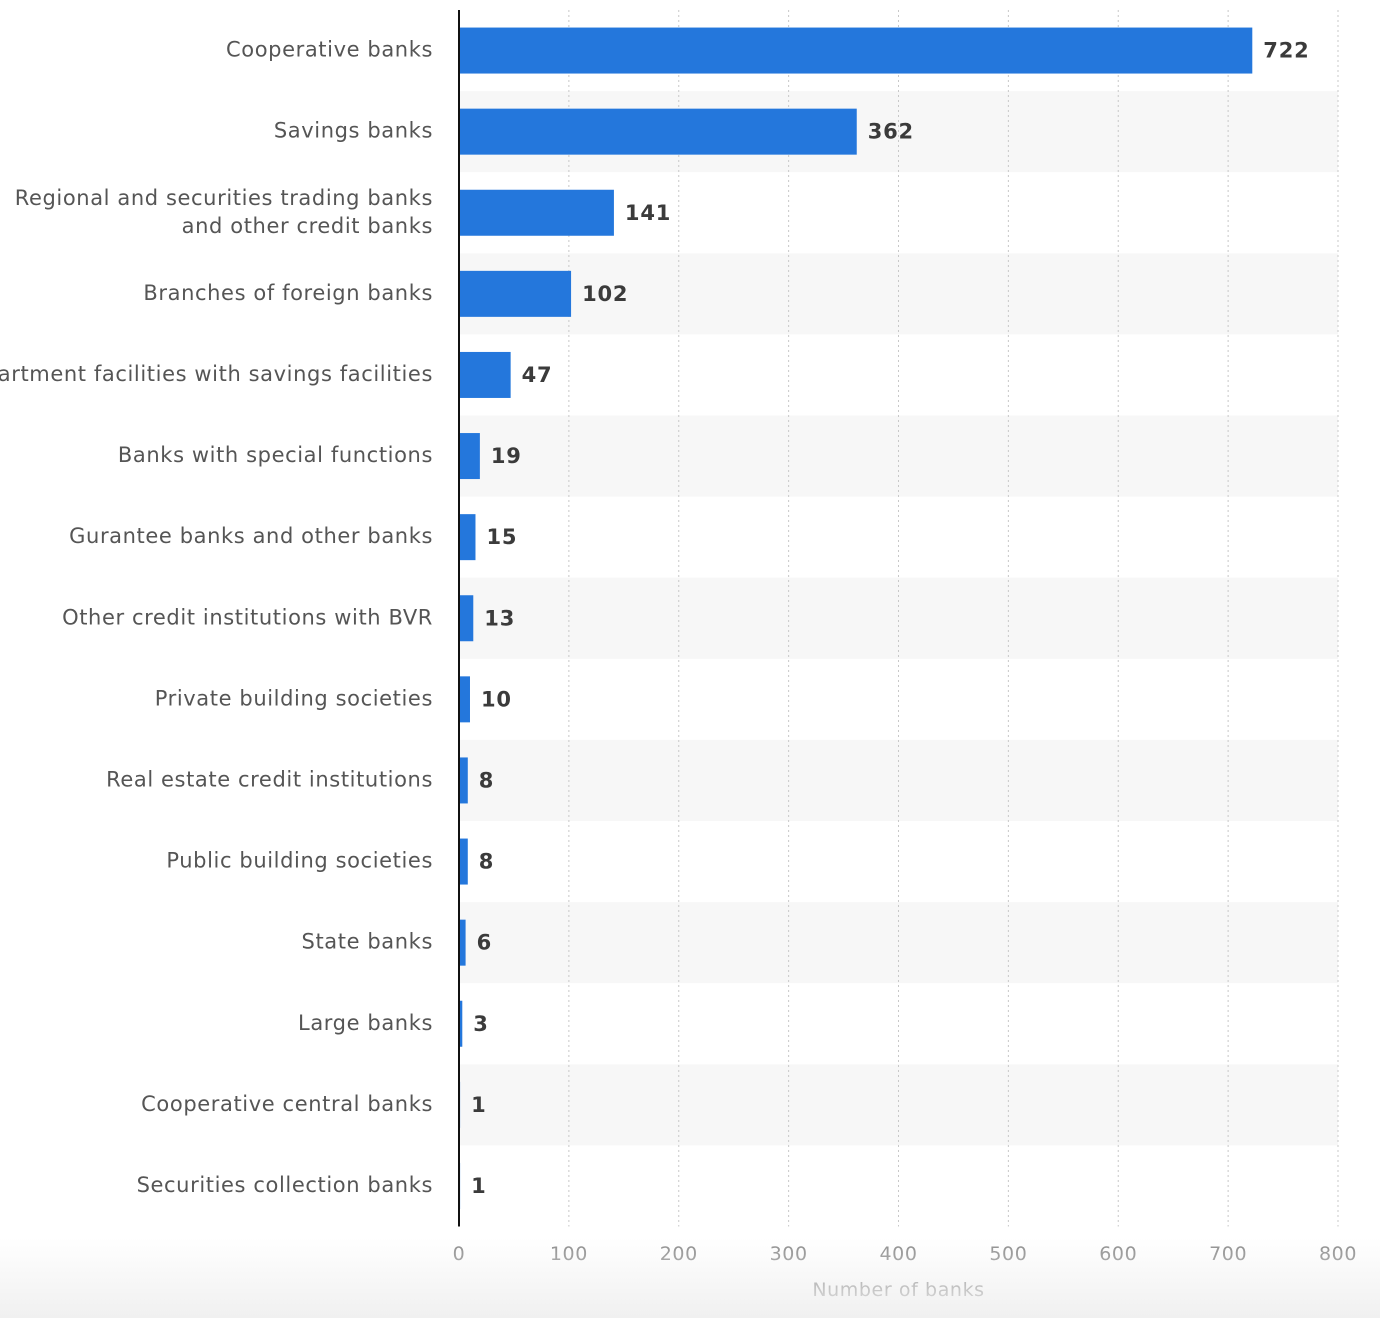  I want to click on x-tick-label: 0, so click(459, 1254).